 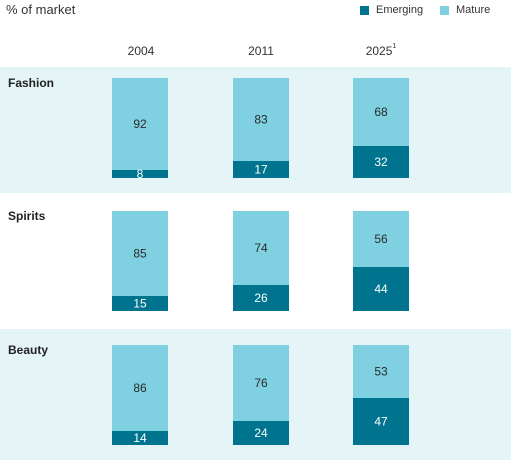 I want to click on data-label-mature-spirits-2011: 74, so click(x=261, y=248).